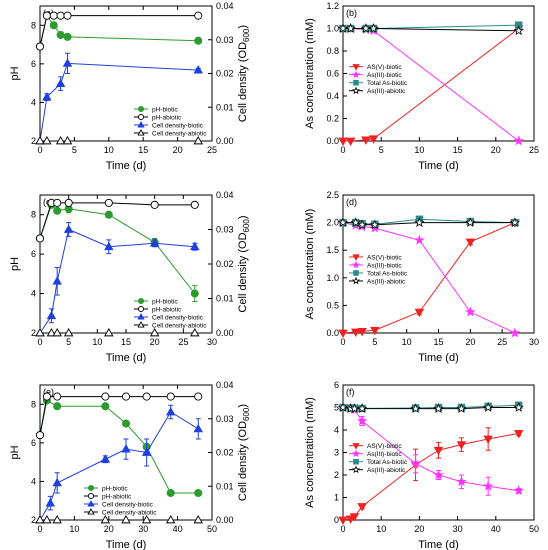  I want to click on y-tick-label: 2.0, so click(332, 223).